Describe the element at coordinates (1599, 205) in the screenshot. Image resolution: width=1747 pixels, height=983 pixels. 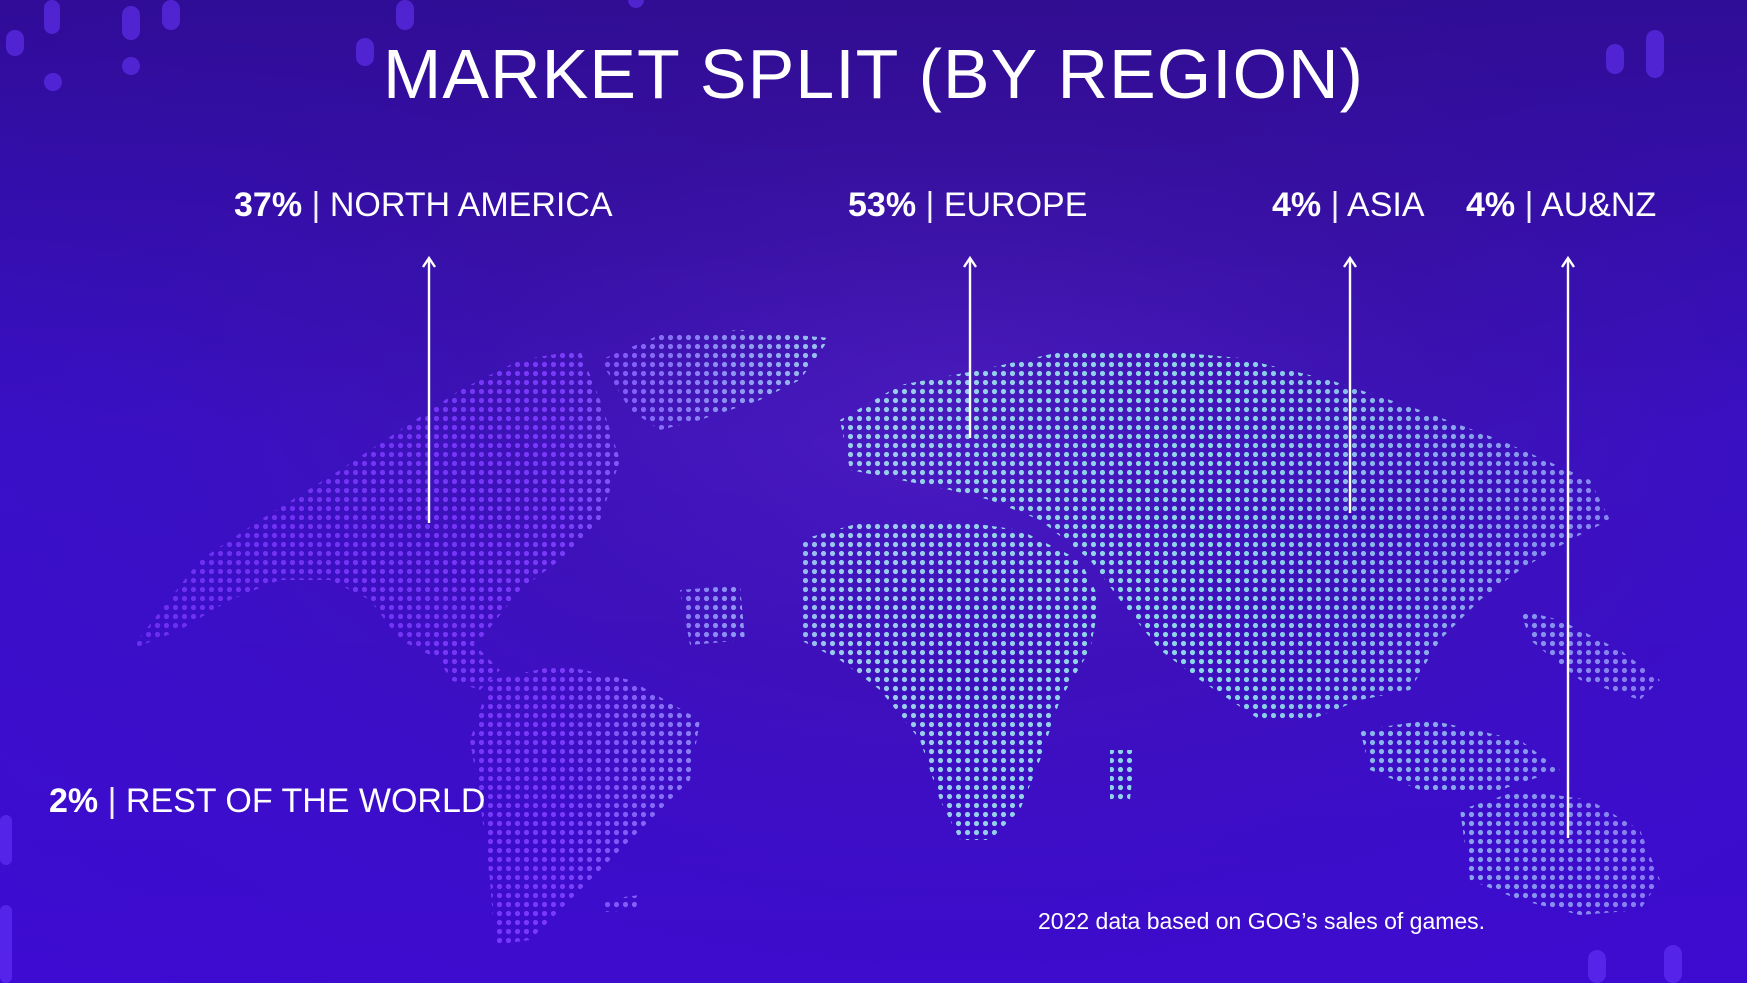
I see `region-name: AU&NZ` at that location.